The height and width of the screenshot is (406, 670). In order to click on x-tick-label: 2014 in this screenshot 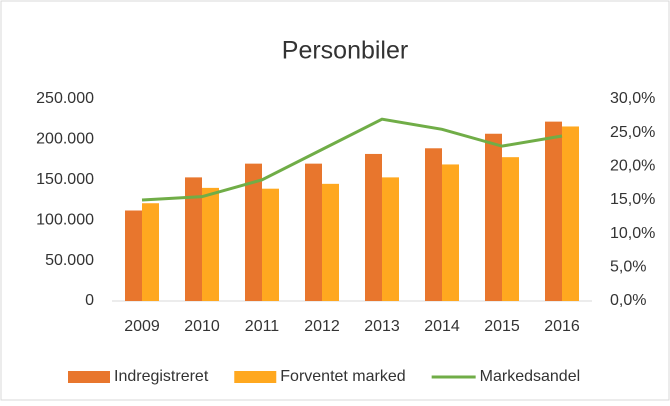, I will do `click(442, 326)`.